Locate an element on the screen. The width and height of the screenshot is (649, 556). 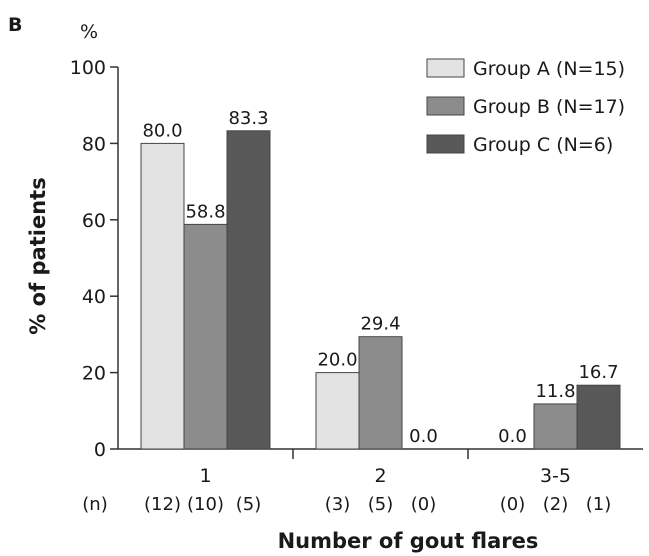
count-label: (2) is located at coordinates (556, 504).